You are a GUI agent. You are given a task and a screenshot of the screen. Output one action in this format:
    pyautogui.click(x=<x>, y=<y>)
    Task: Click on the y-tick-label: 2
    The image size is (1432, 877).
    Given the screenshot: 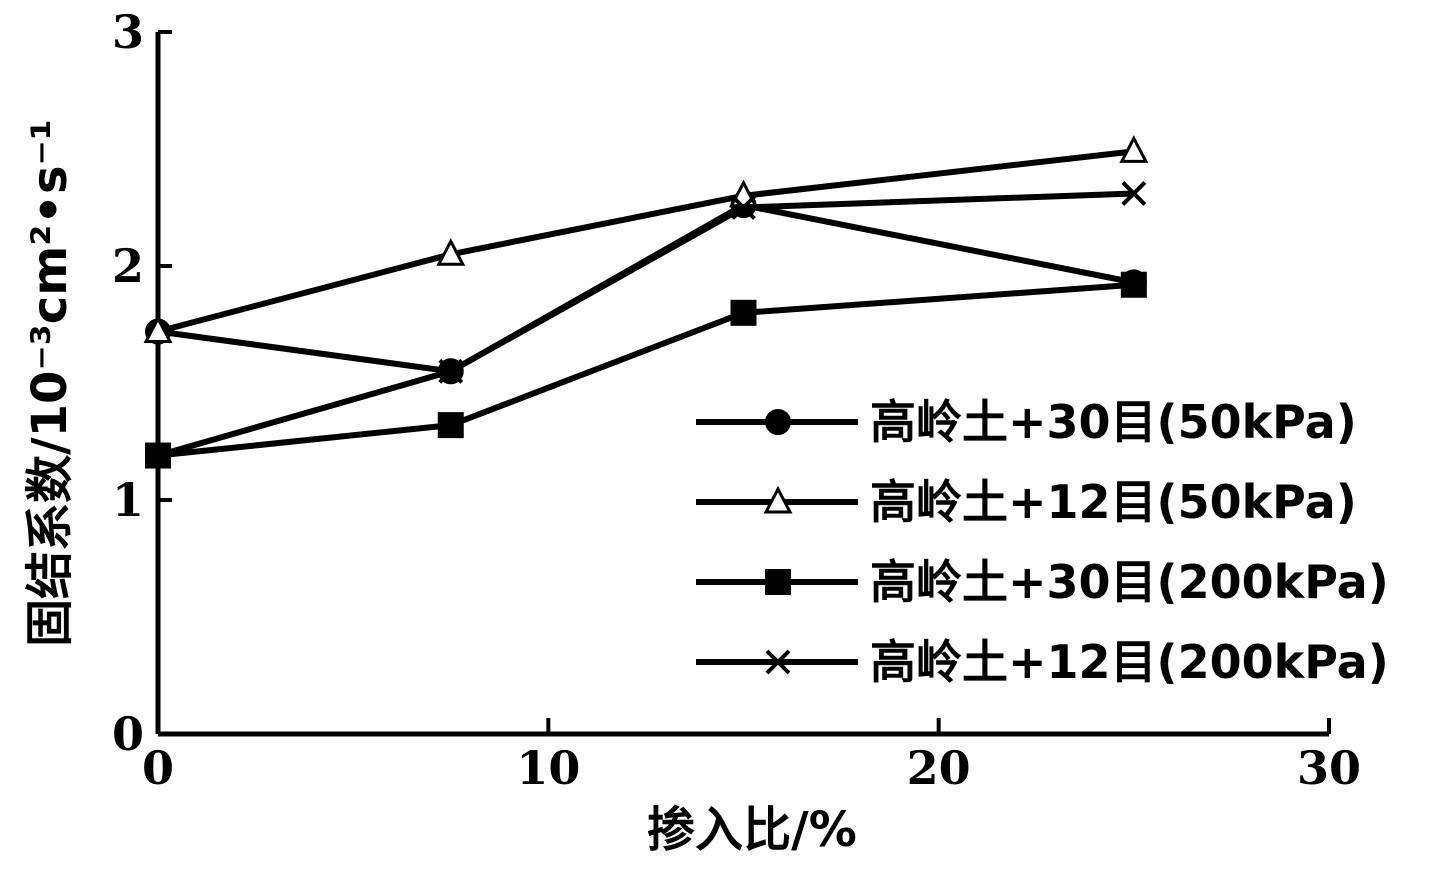 What is the action you would take?
    pyautogui.click(x=128, y=266)
    